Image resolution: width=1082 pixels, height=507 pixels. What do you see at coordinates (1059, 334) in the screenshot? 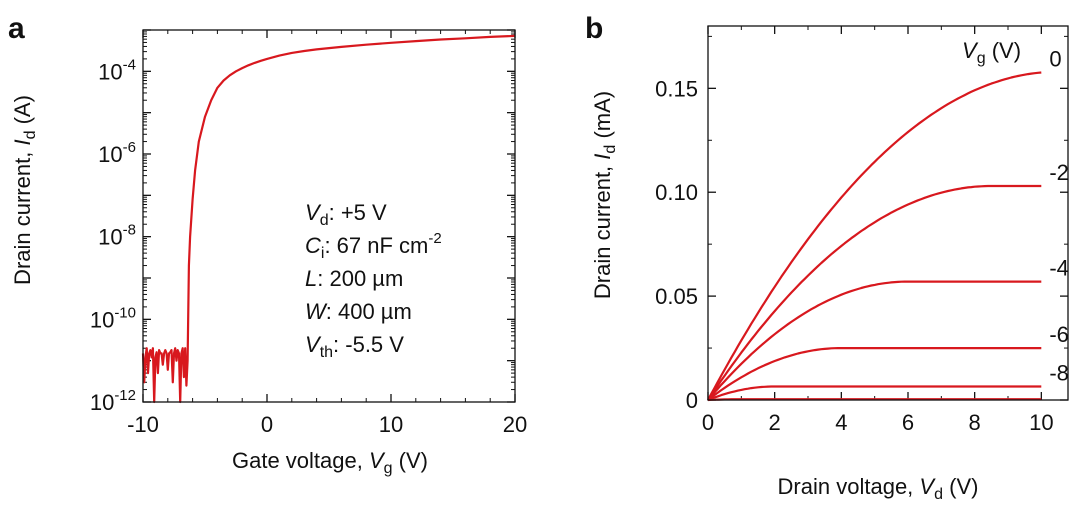
I see `b-series-label: -6` at bounding box center [1059, 334].